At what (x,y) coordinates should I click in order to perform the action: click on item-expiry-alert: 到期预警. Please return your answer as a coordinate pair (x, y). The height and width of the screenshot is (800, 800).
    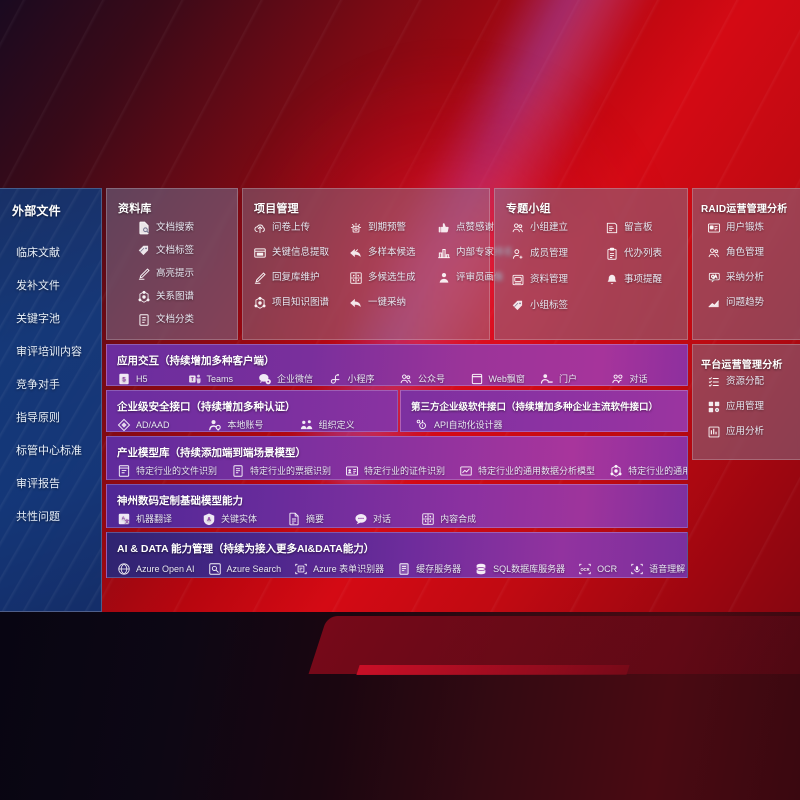
    Looking at the image, I should click on (392, 228).